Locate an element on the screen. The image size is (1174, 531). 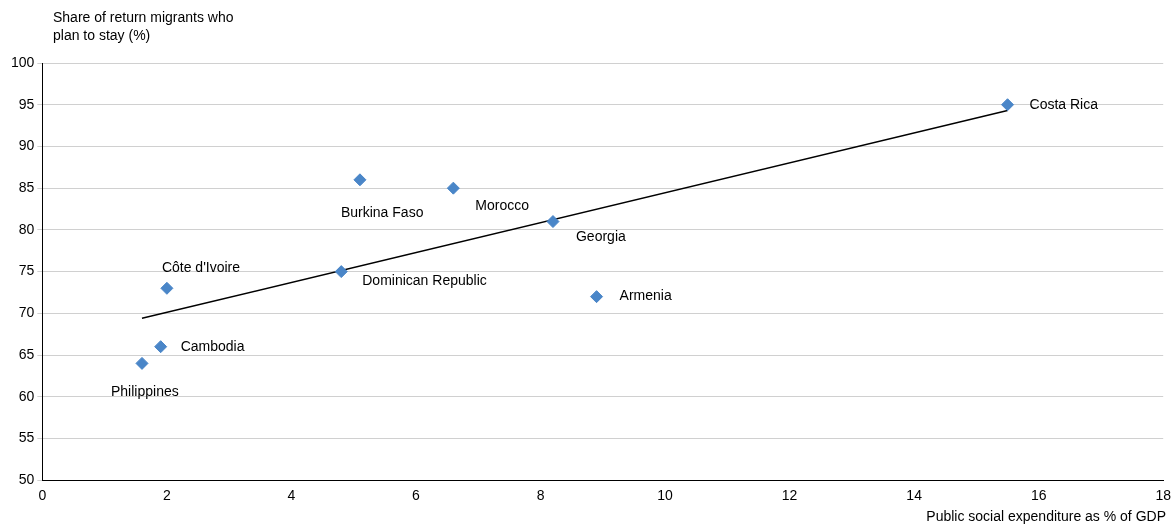
annotation: Philippines is located at coordinates (144, 391).